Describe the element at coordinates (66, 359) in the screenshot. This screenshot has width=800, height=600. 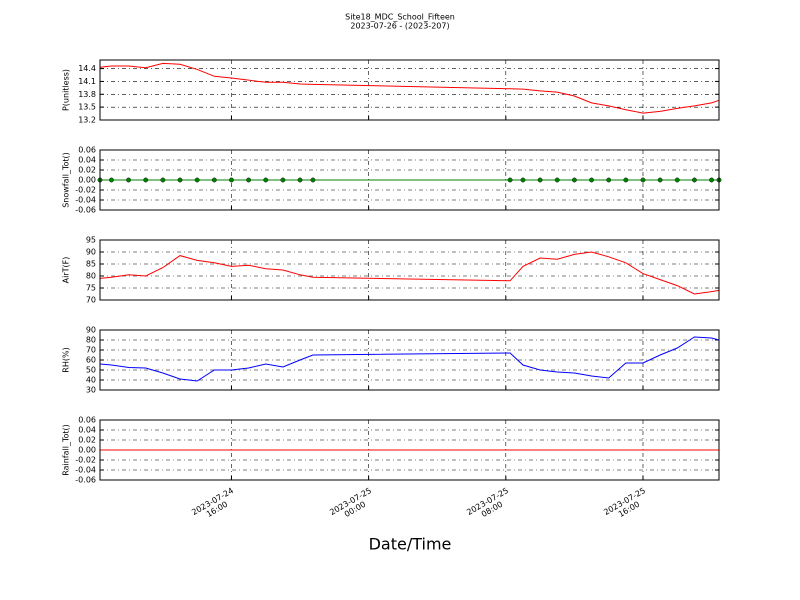
I see `y-axis-label: RH(%)` at that location.